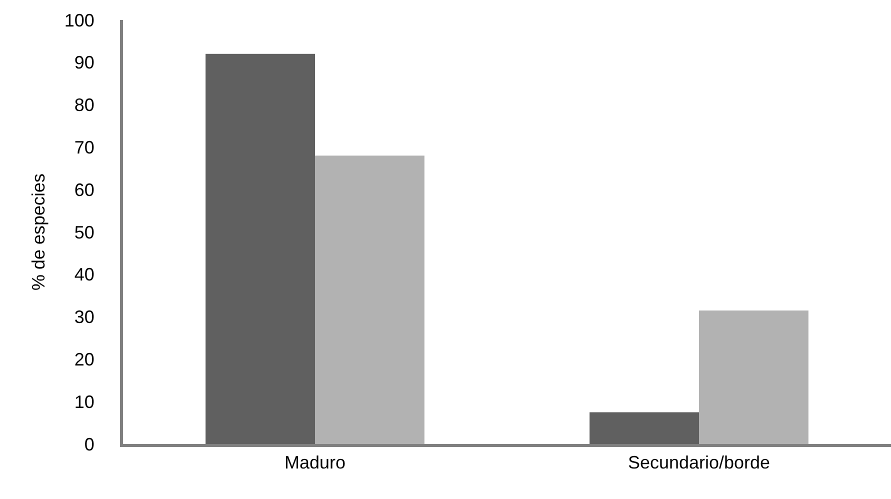  I want to click on y-tick-label: 100, so click(79, 20).